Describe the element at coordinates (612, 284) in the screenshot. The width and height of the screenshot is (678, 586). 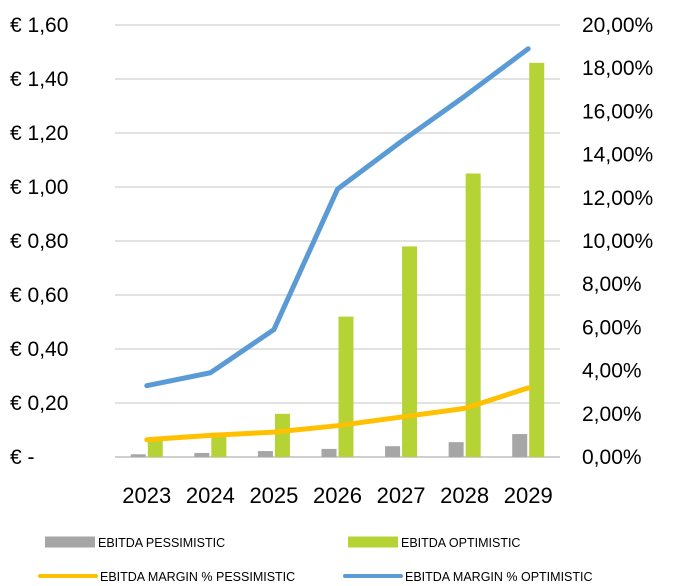
I see `right-tick-label: 8,00%` at that location.